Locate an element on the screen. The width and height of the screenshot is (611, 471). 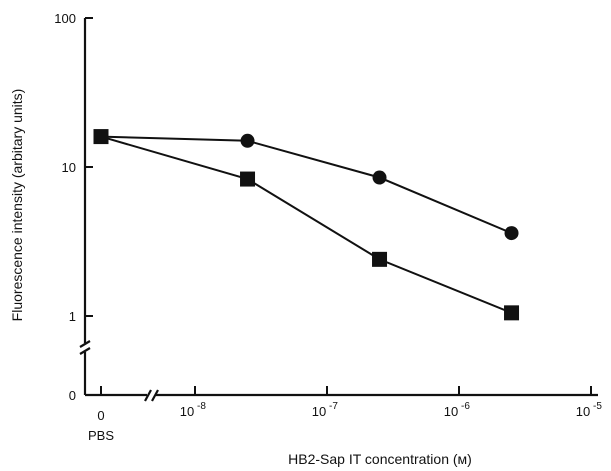
y-axis-break is located at coordinates (85, 347).